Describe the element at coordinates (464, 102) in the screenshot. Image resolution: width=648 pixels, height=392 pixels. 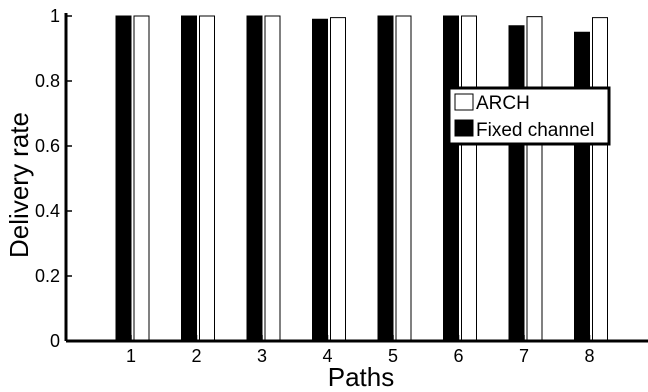
I see `legend-swatch-arch` at that location.